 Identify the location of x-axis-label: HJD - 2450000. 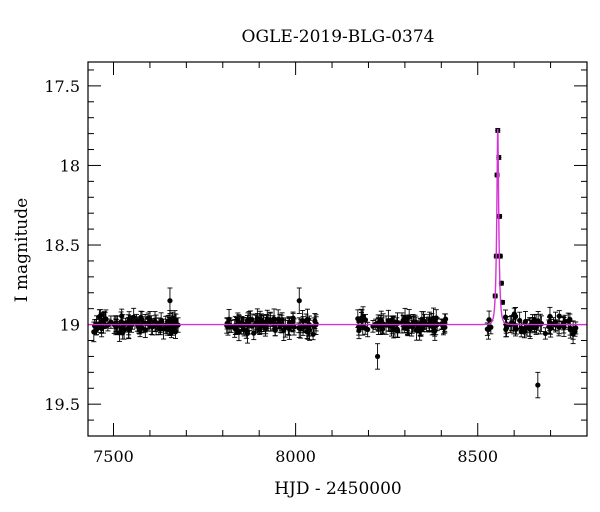
(338, 489).